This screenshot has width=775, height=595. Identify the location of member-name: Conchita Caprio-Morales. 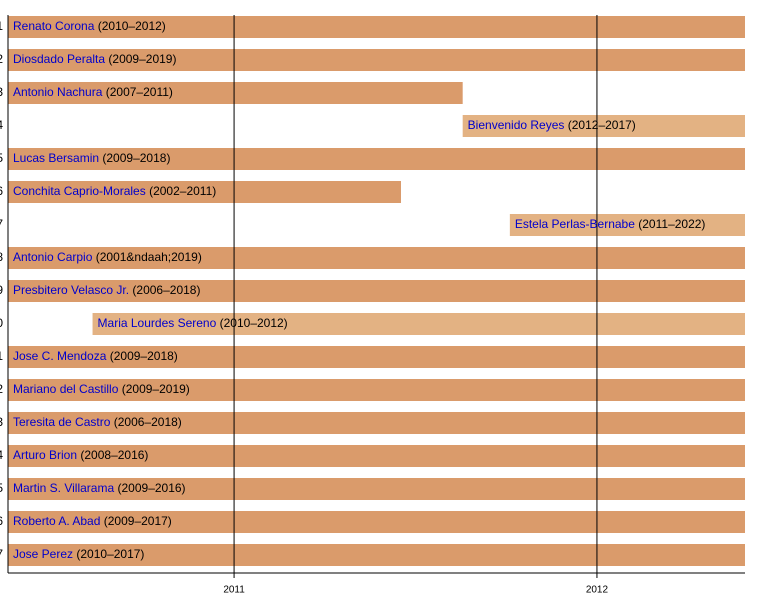
(79, 191).